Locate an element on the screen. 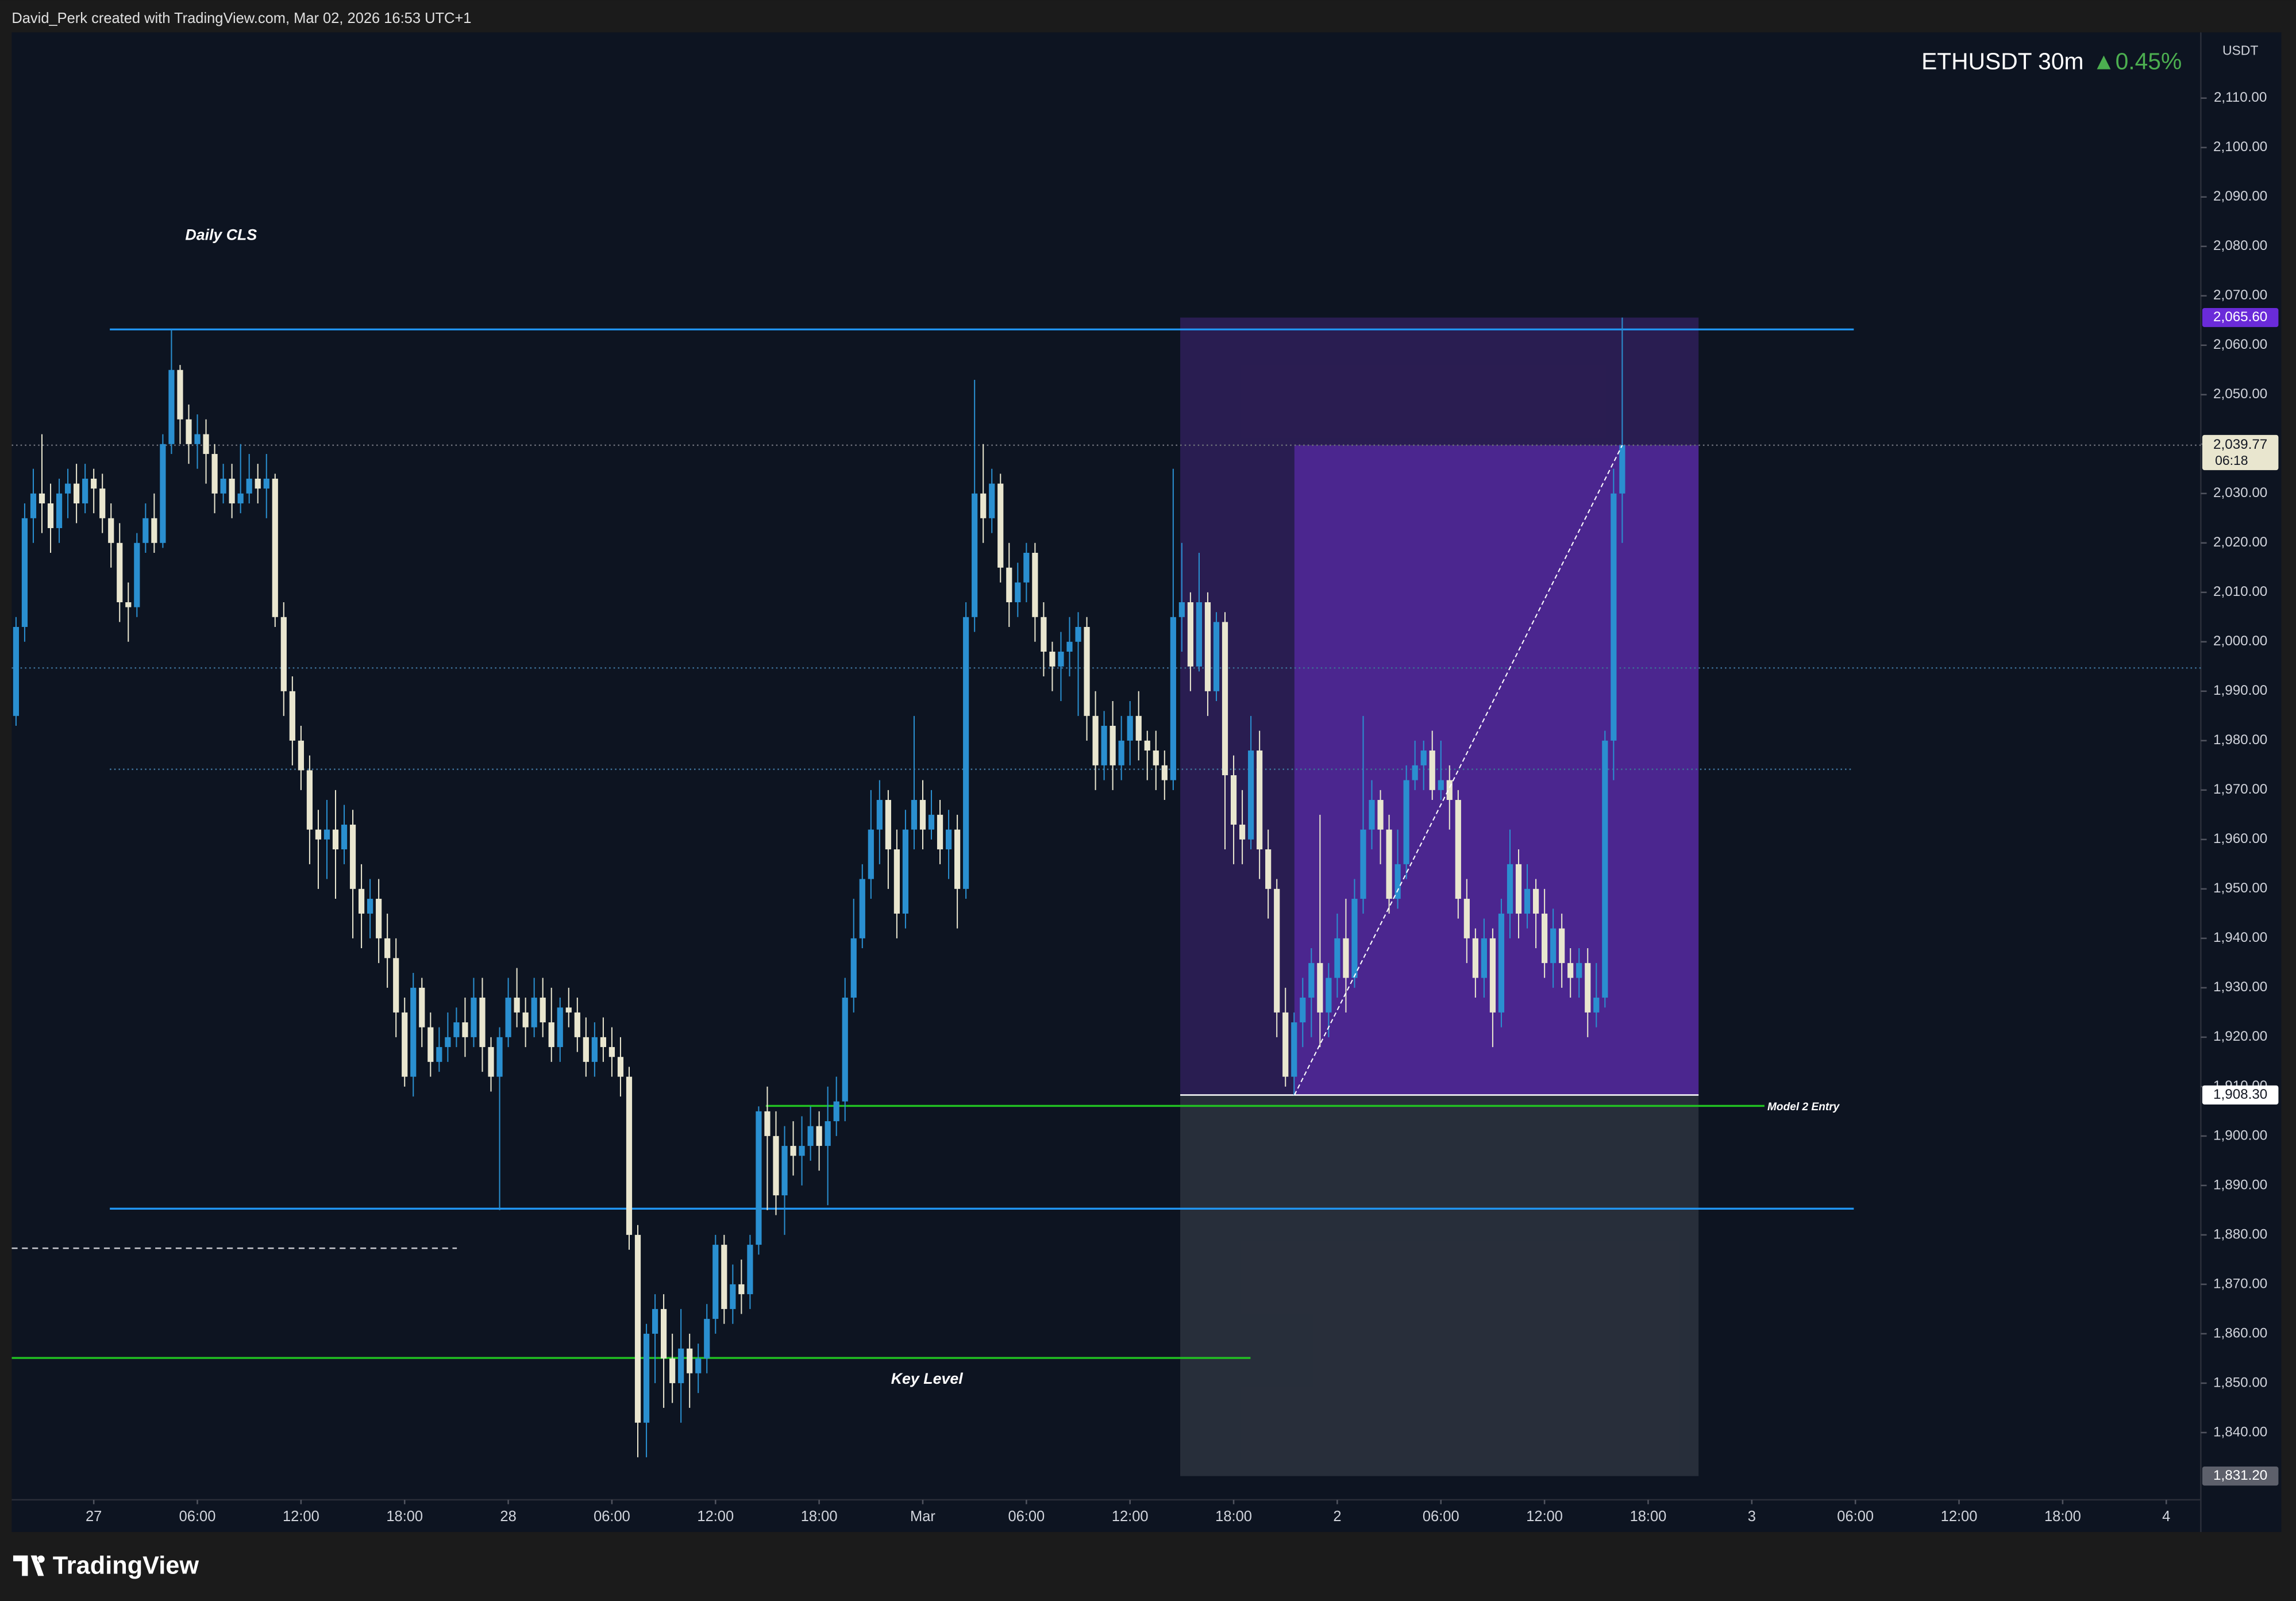 The height and width of the screenshot is (1601, 2296). y-tick-label: 1,950.00 is located at coordinates (2240, 888).